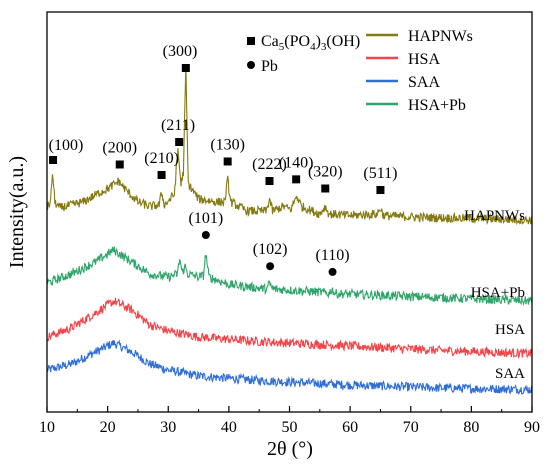 This screenshot has height=471, width=550. I want to click on series-line-hsa-pb, so click(289, 276).